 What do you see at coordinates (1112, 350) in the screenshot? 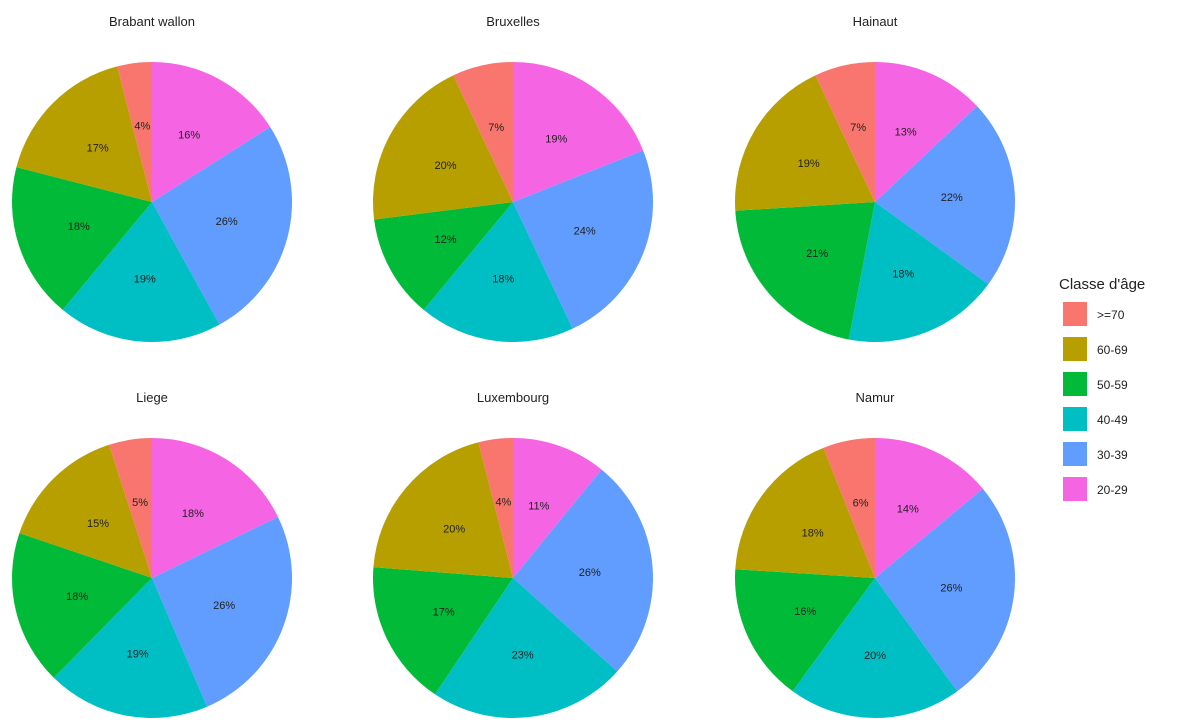
I see `legend-label-60-69: 60-69` at bounding box center [1112, 350].